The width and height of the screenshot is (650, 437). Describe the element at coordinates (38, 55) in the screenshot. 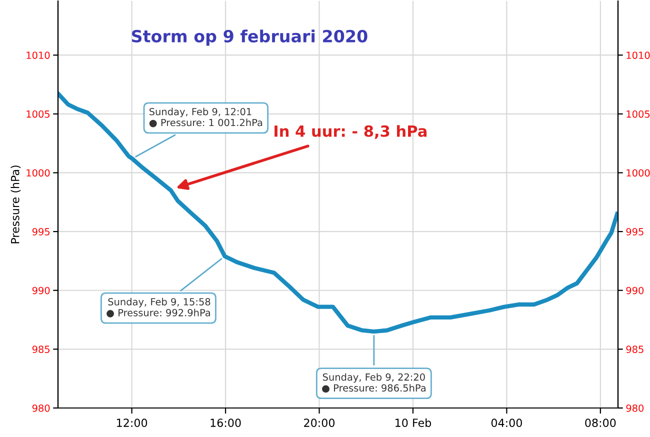

I see `y-tick-label: 1010` at that location.